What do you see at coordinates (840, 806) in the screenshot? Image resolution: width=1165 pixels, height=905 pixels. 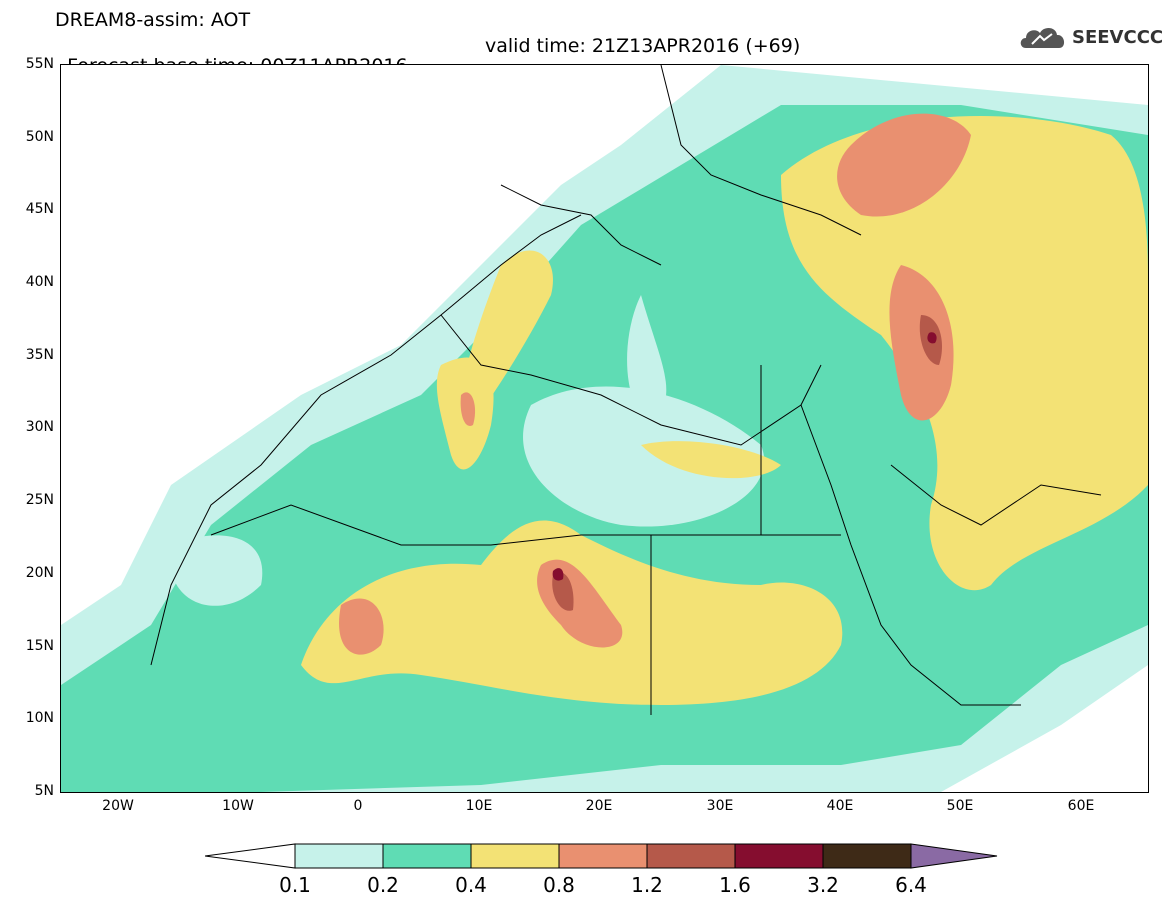 I see `lon-label: 40E` at bounding box center [840, 806].